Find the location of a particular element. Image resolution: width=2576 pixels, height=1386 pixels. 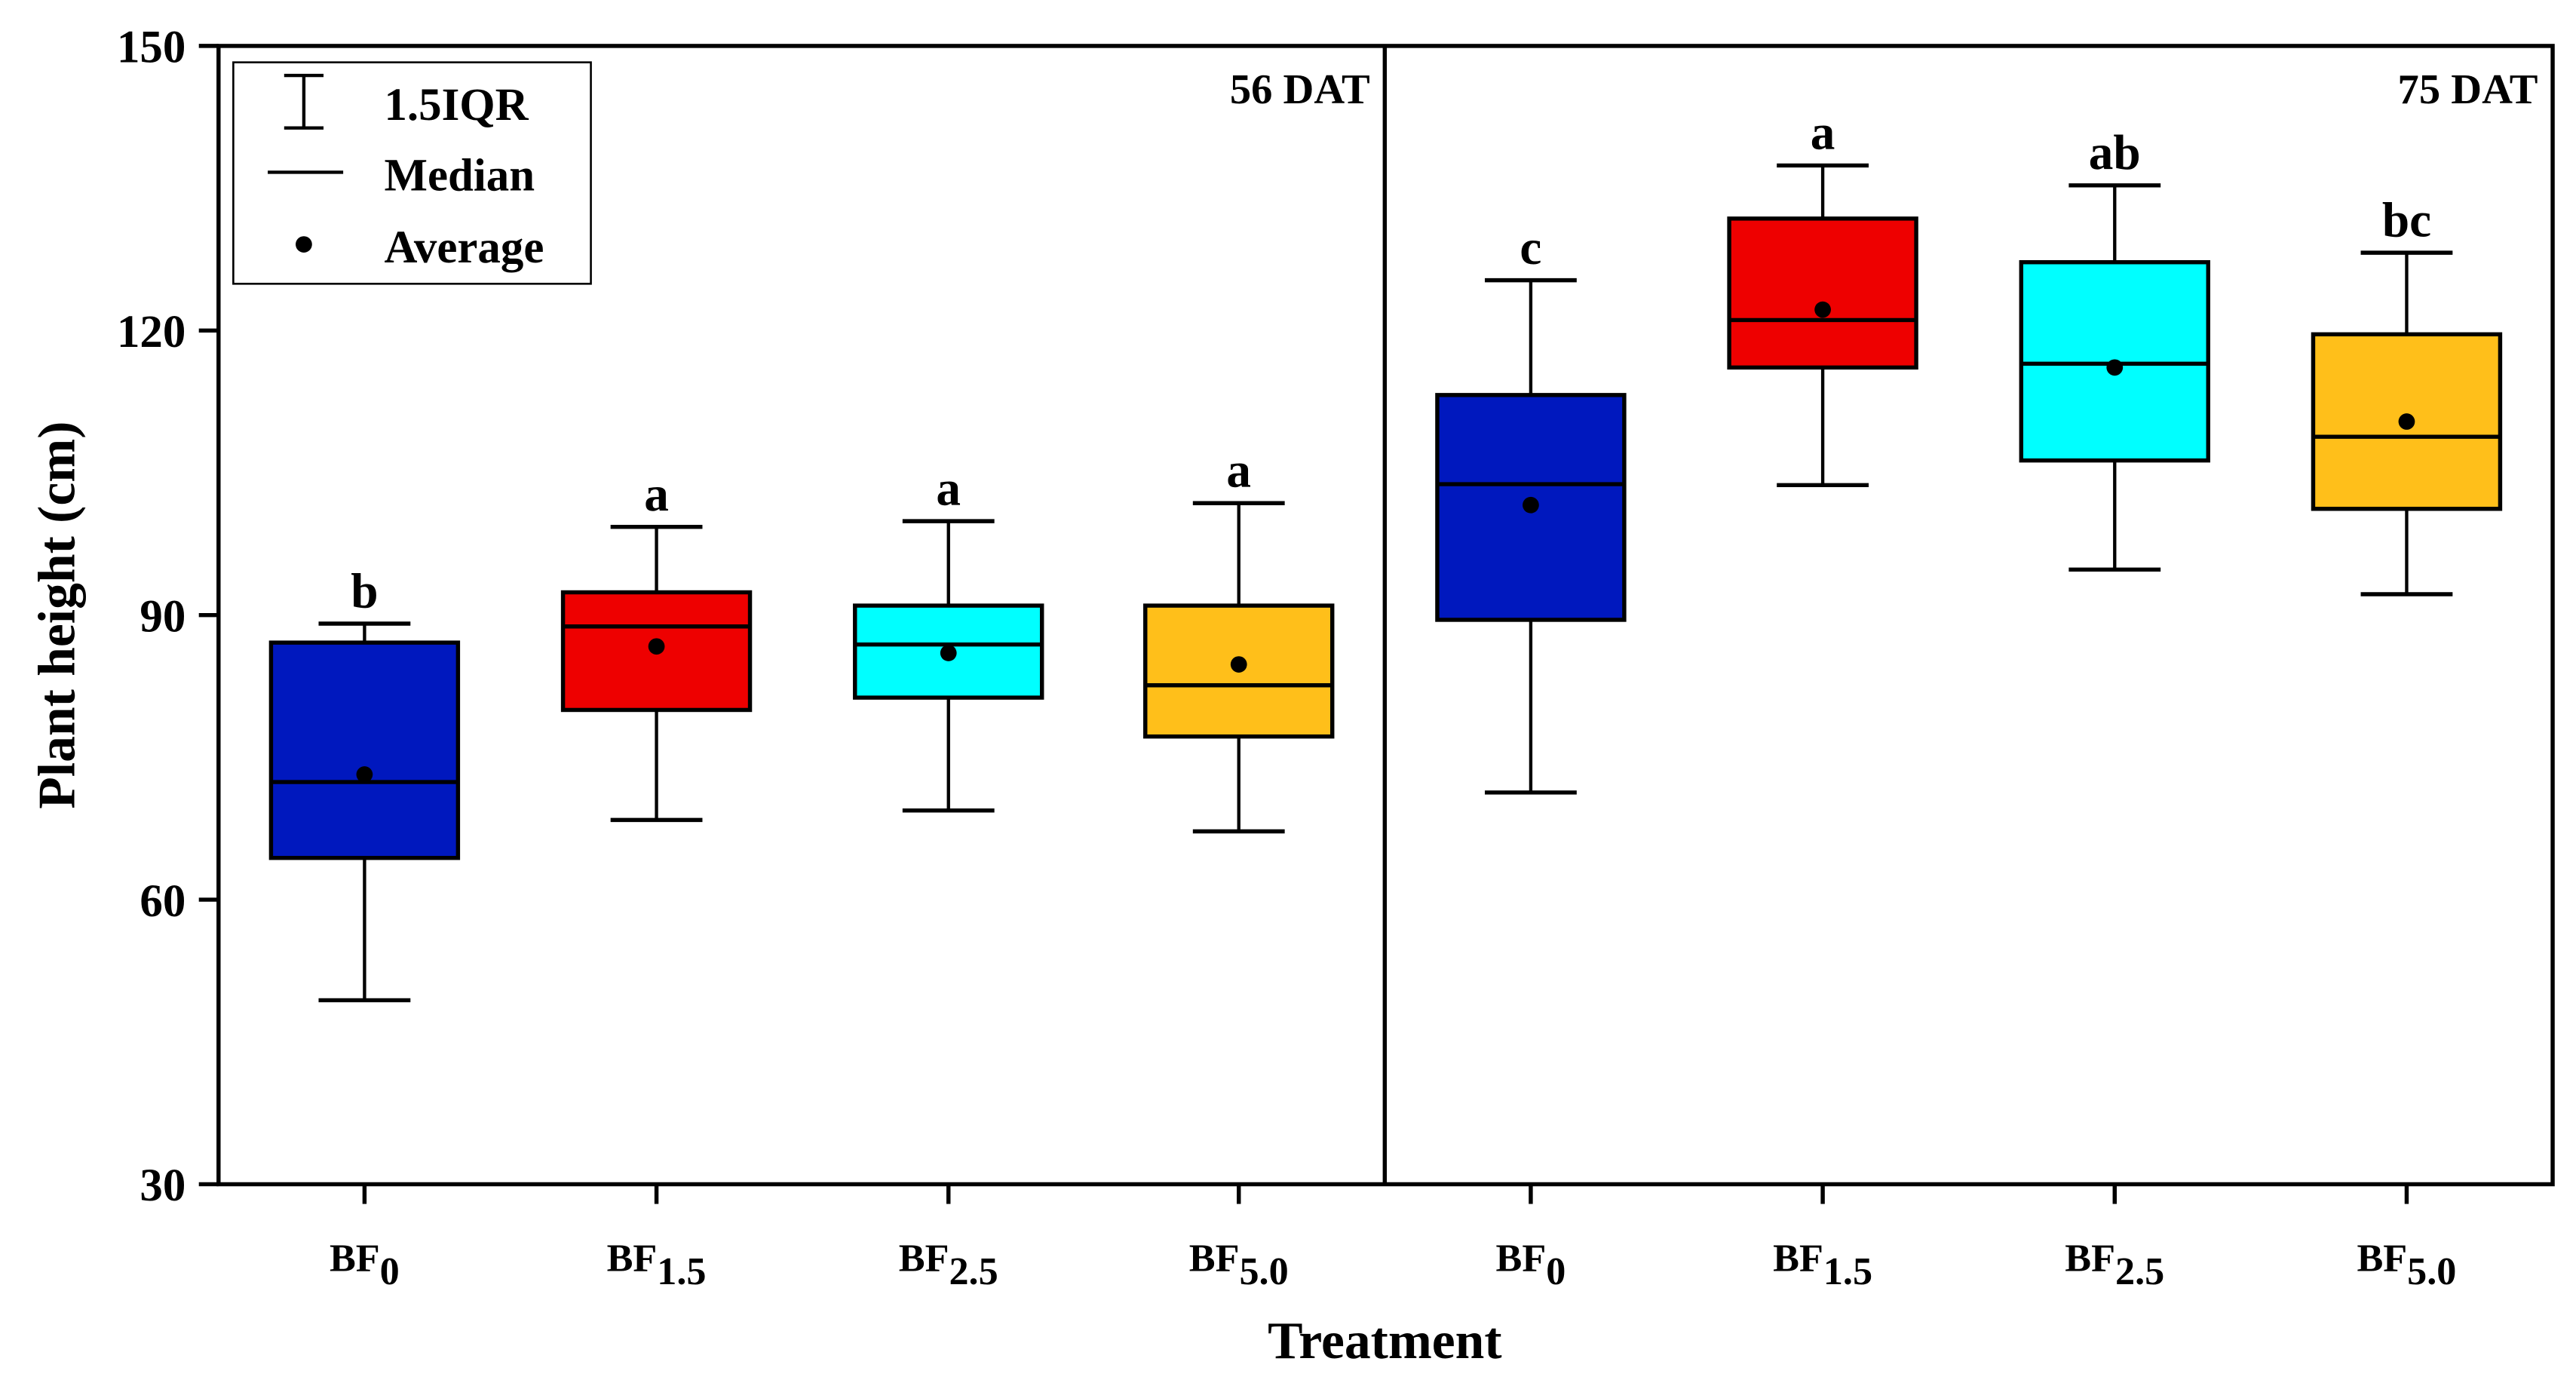

panel-title: 75 DAT is located at coordinates (2468, 89).